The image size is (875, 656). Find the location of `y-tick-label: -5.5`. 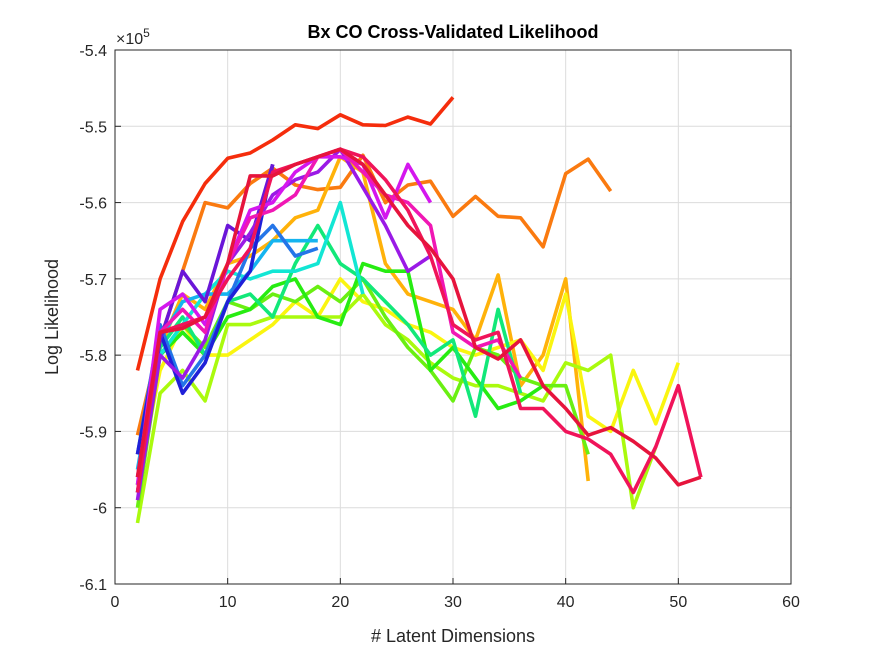

y-tick-label: -5.5 is located at coordinates (93, 127).